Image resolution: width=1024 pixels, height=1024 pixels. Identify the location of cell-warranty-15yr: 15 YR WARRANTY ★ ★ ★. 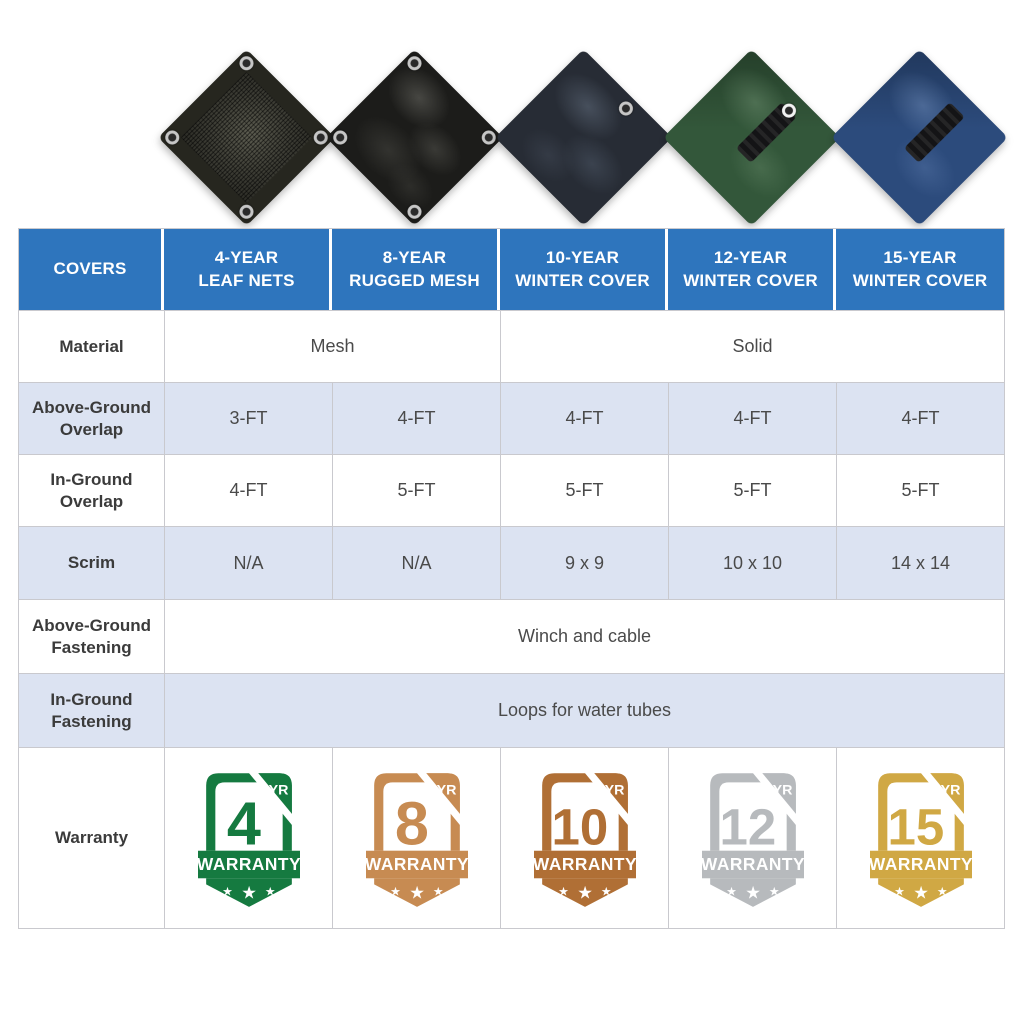
(920, 838).